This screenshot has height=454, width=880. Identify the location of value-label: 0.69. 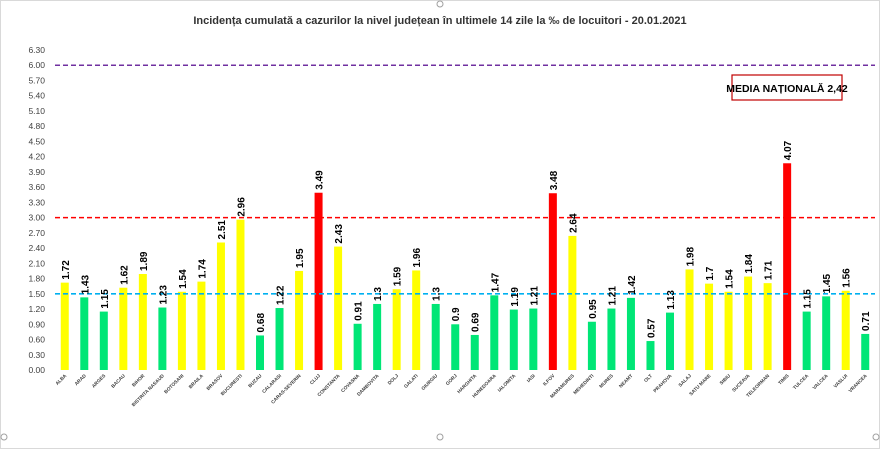
(476, 322).